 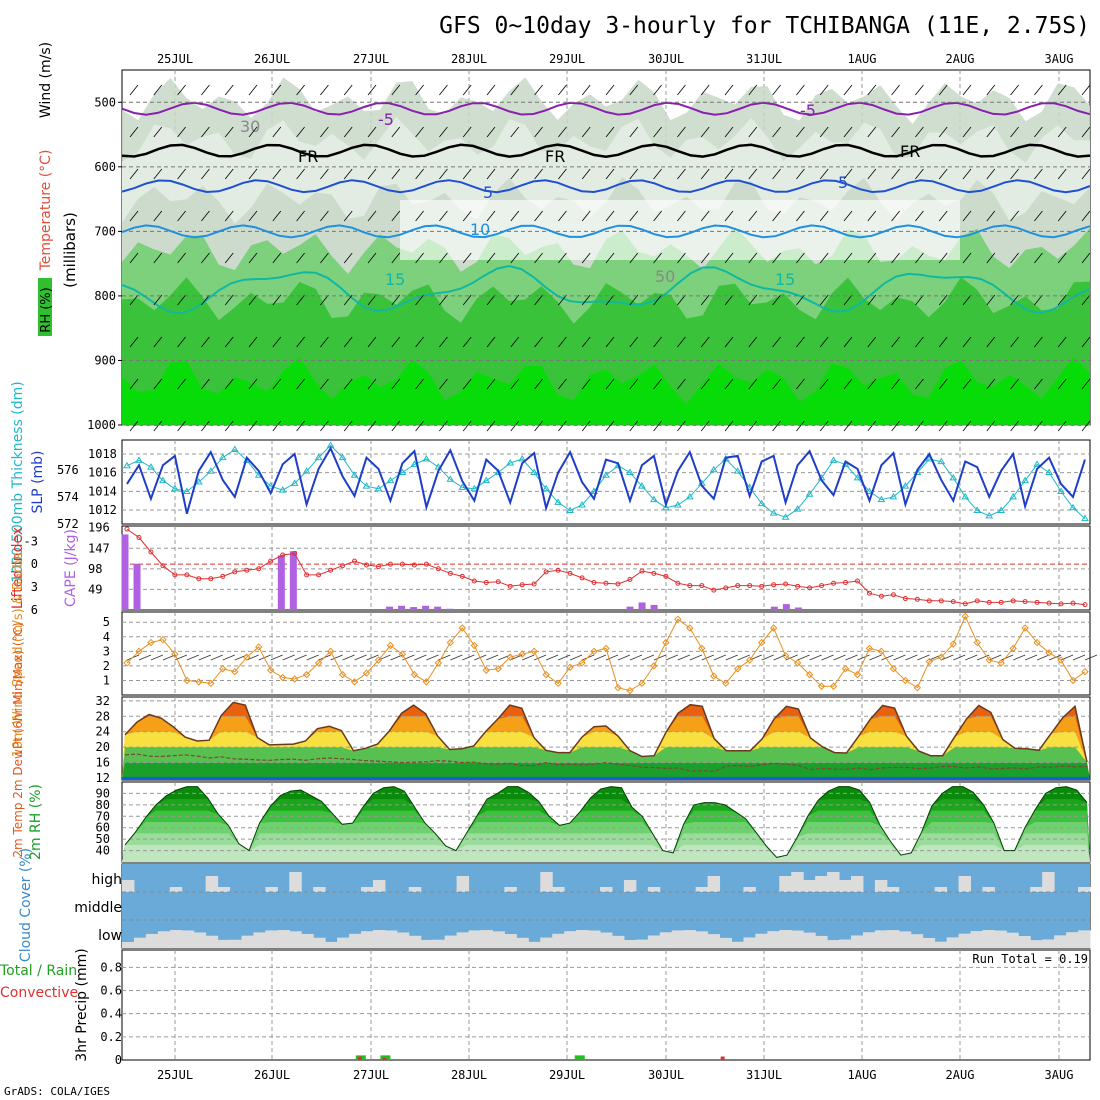 I want to click on wind10-ylabel: 10m Wind Speed (m/s) & Barbs, so click(x=18, y=654).